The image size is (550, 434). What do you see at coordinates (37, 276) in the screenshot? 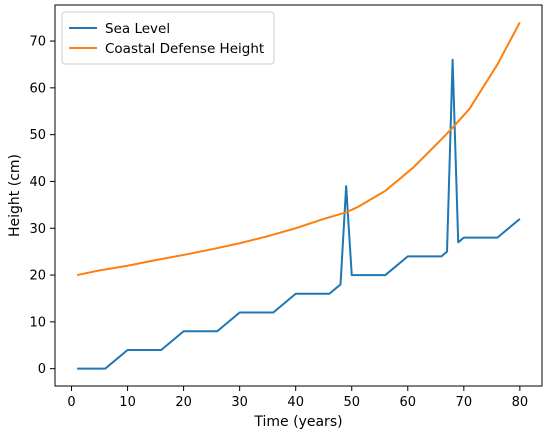
I see `y-tick-label: 20` at bounding box center [37, 276].